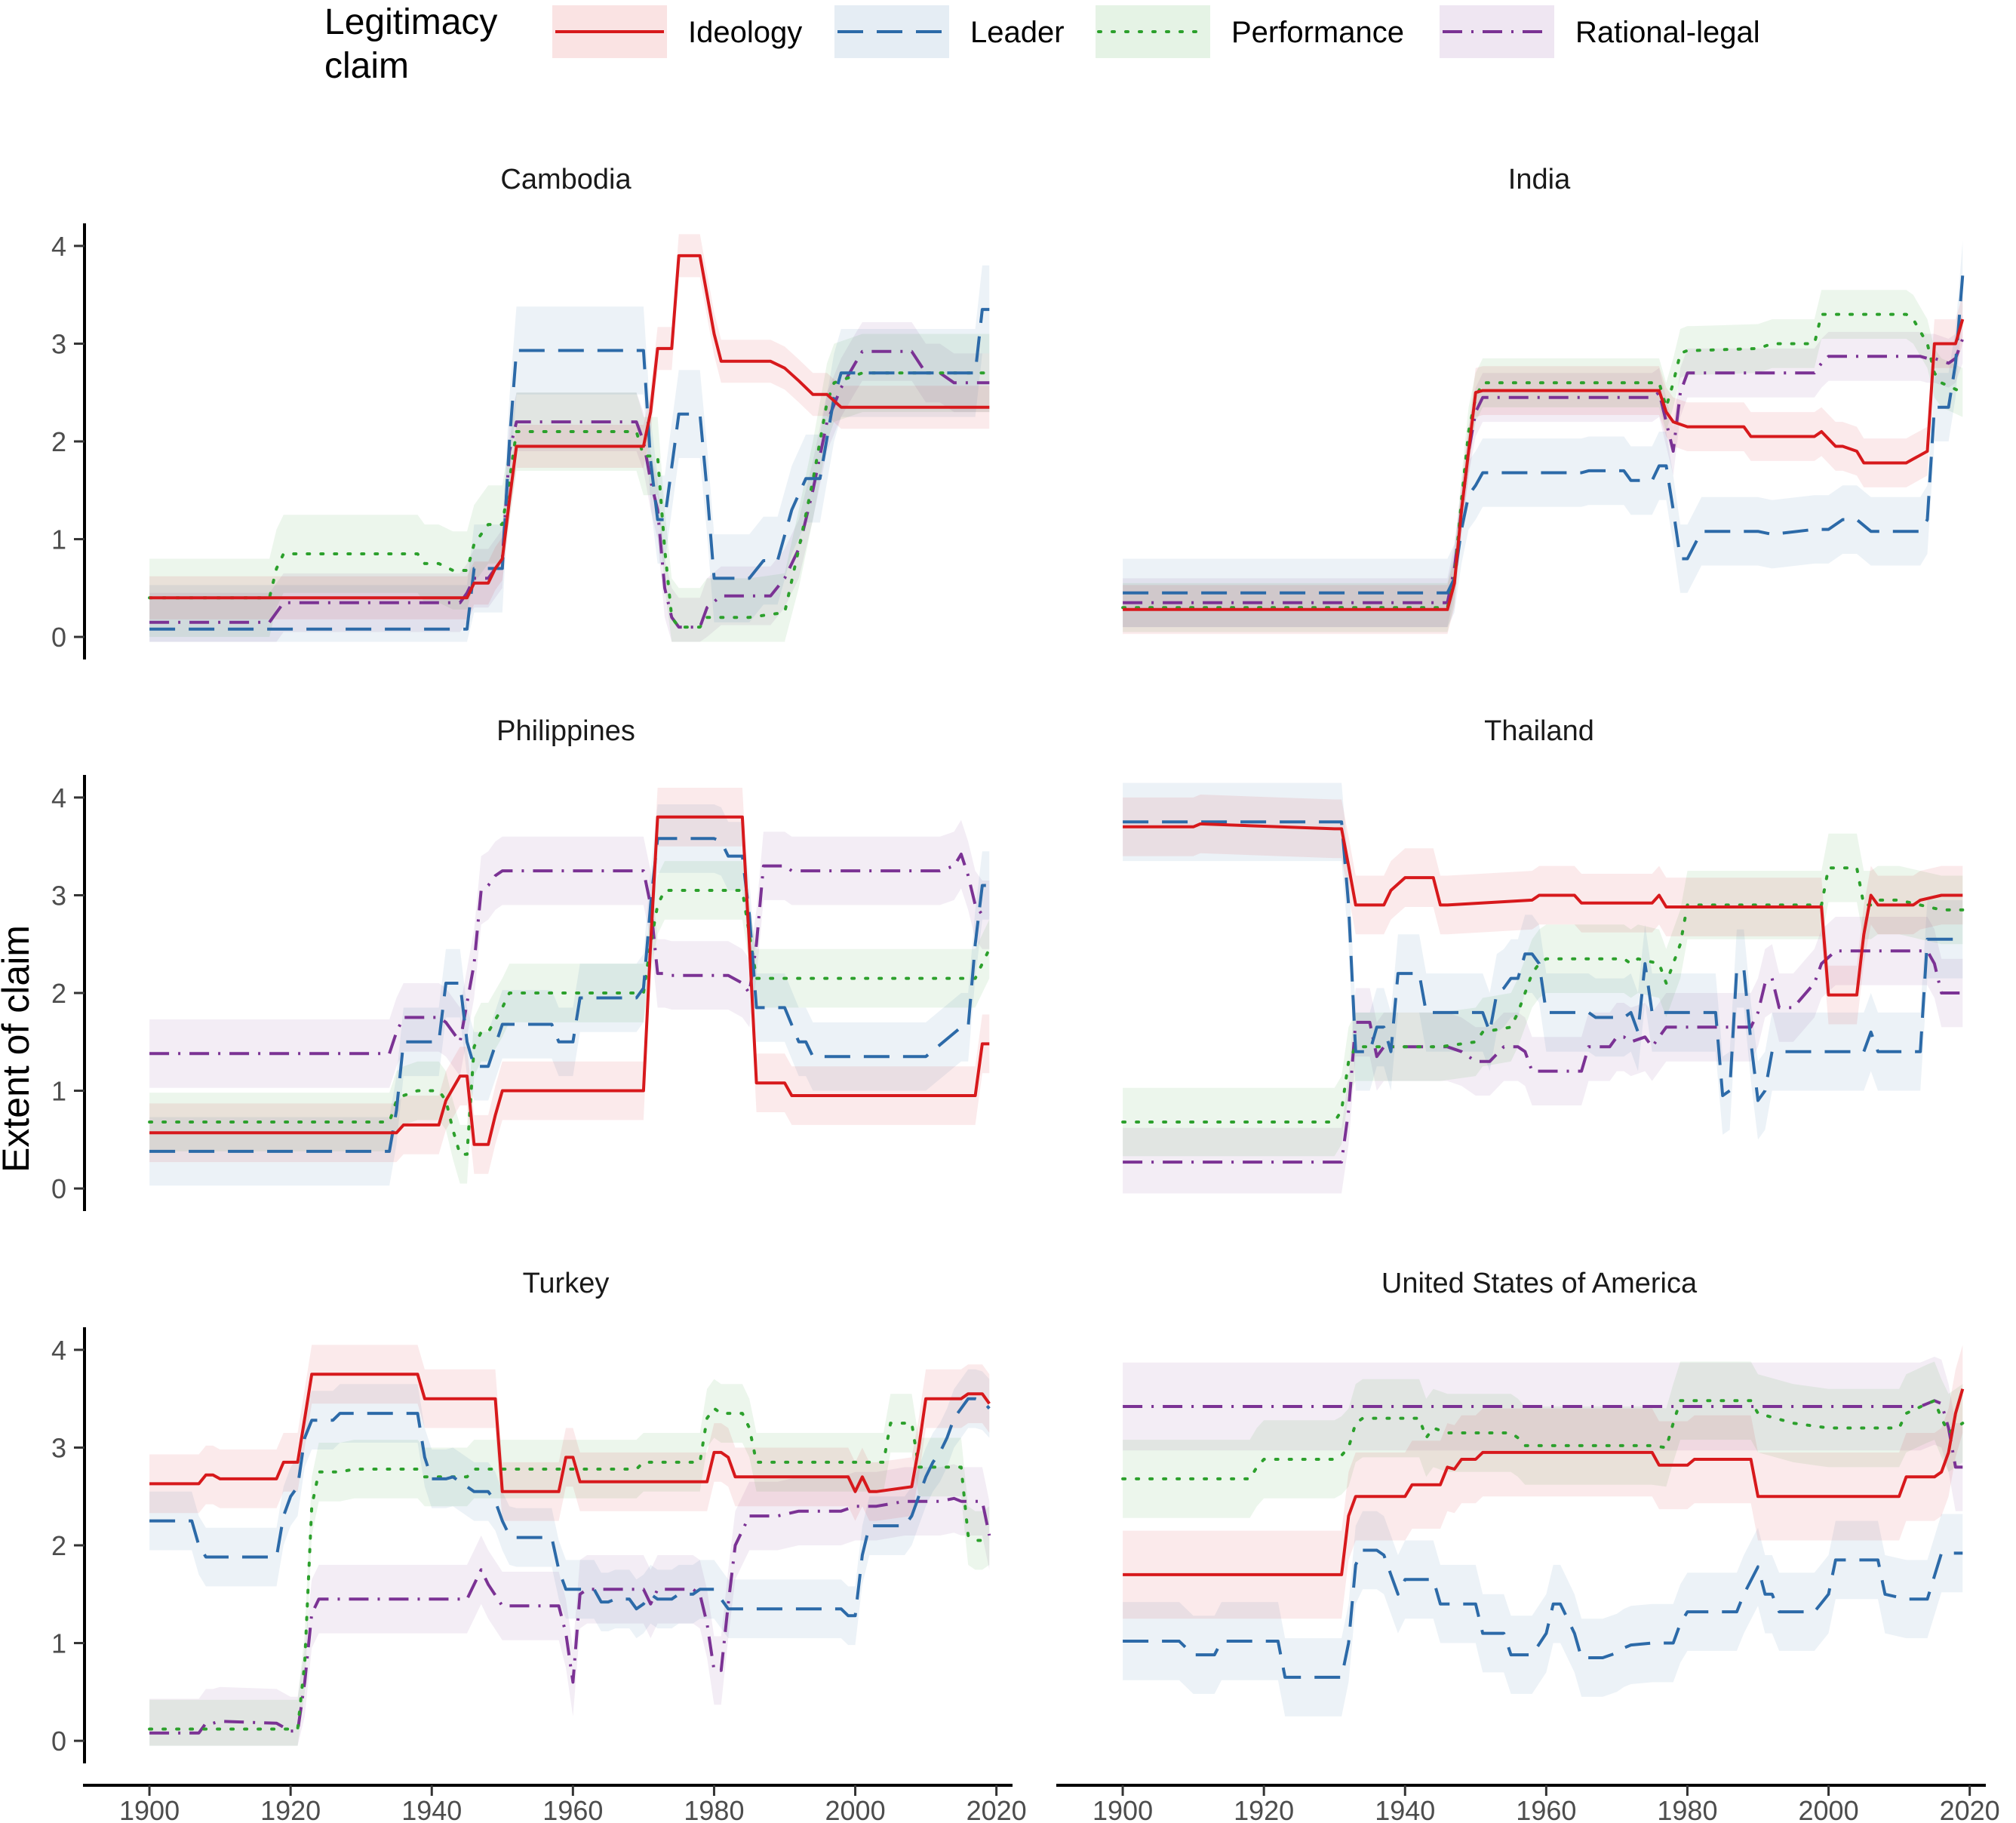  What do you see at coordinates (366, 66) in the screenshot?
I see `legend-title-line-2: claim` at bounding box center [366, 66].